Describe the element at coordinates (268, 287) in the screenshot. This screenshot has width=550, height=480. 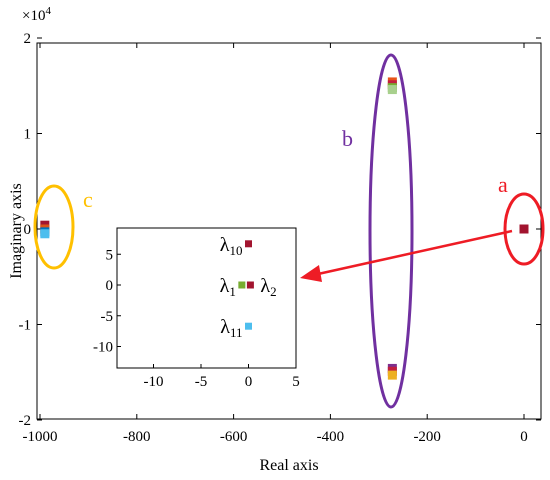
I see `eigenvalue-label: λ2` at that location.